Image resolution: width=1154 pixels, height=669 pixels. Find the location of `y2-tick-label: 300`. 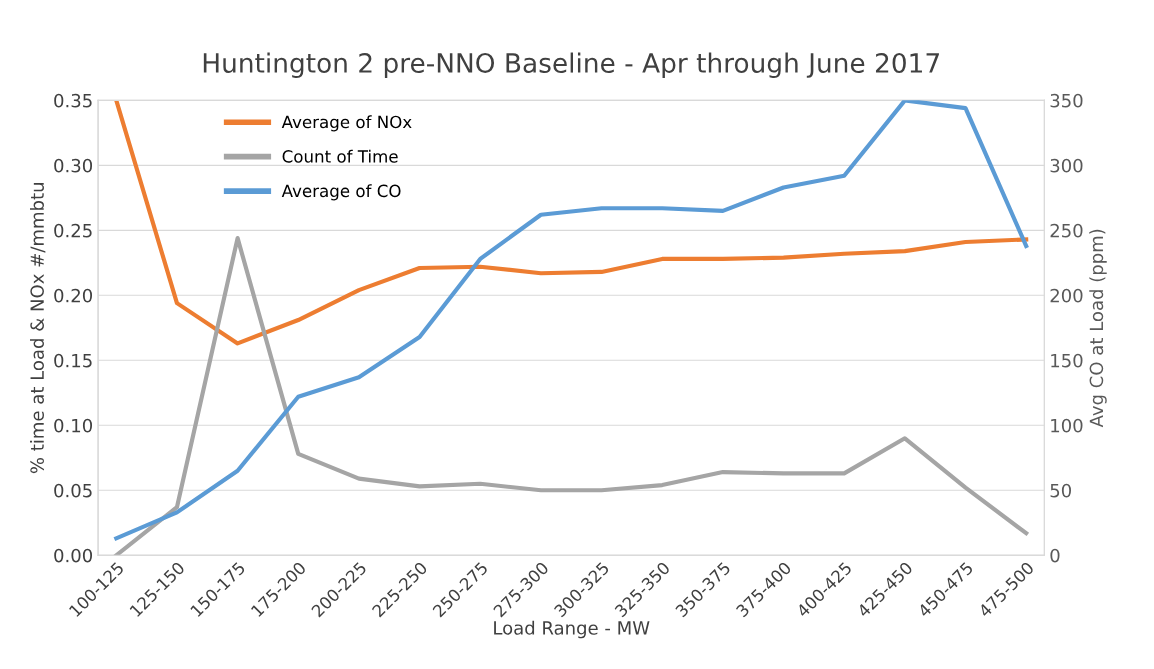

y2-tick-label: 300 is located at coordinates (1066, 165).